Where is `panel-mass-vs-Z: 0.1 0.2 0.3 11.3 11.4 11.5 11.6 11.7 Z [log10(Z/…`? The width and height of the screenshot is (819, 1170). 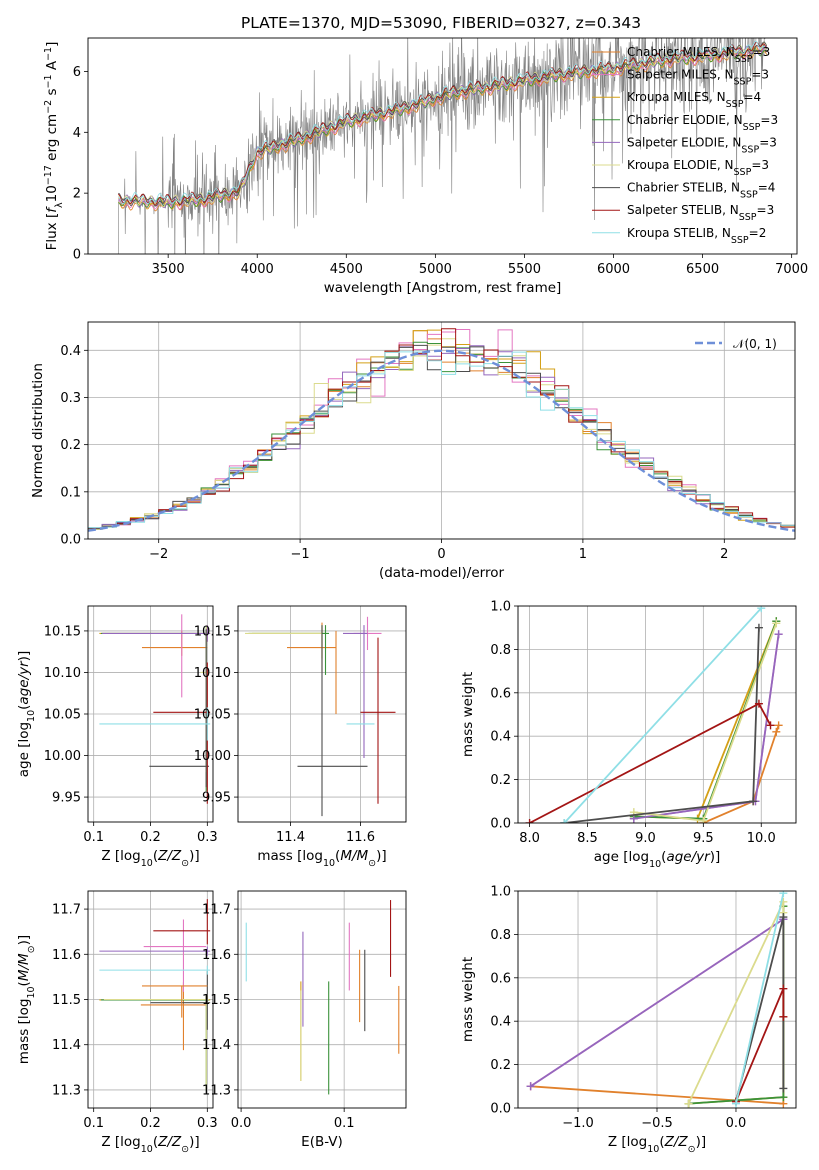 panel-mass-vs-Z: 0.1 0.2 0.3 11.3 11.4 11.5 11.6 11.7 Z [log10(Z/… is located at coordinates (117, 1022).